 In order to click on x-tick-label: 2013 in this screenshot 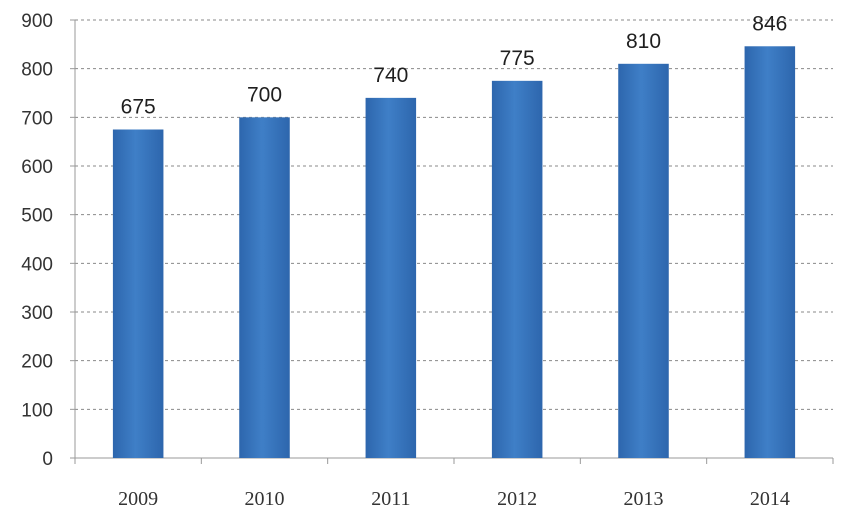, I will do `click(644, 499)`.